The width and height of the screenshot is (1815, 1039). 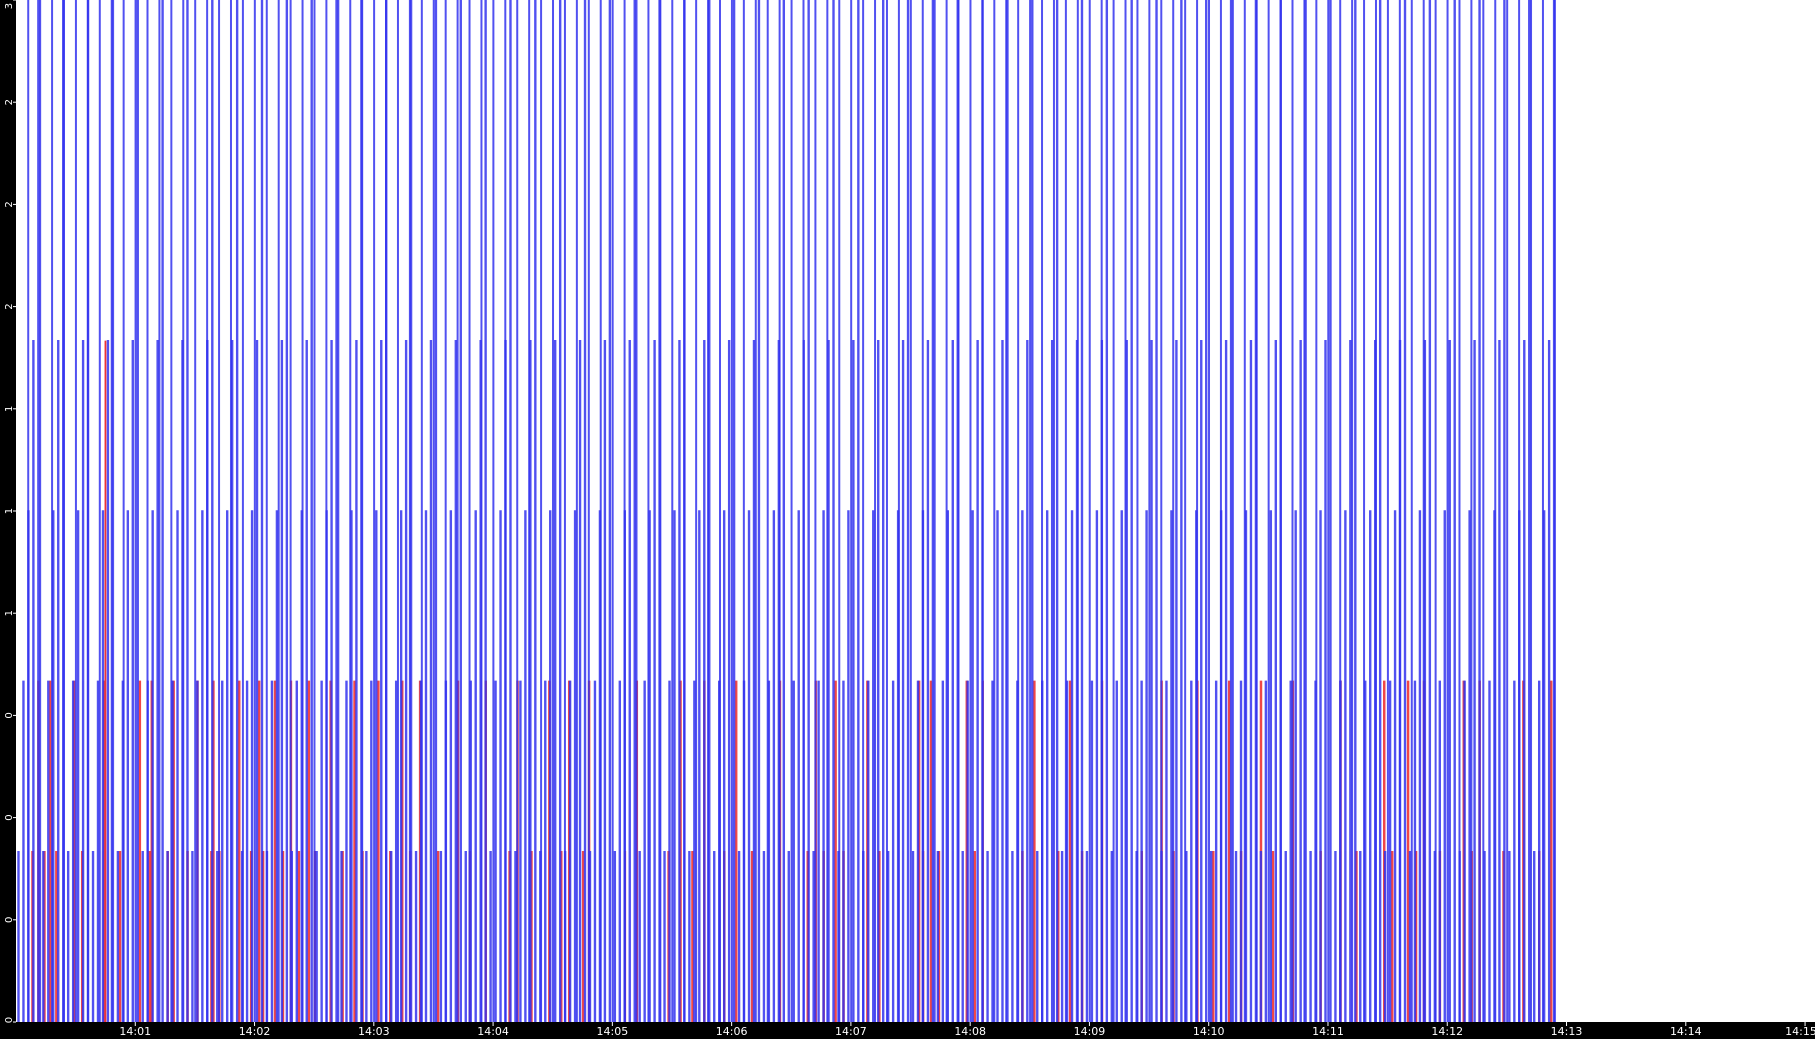 What do you see at coordinates (255, 1031) in the screenshot?
I see `x-tick-label: 14:02` at bounding box center [255, 1031].